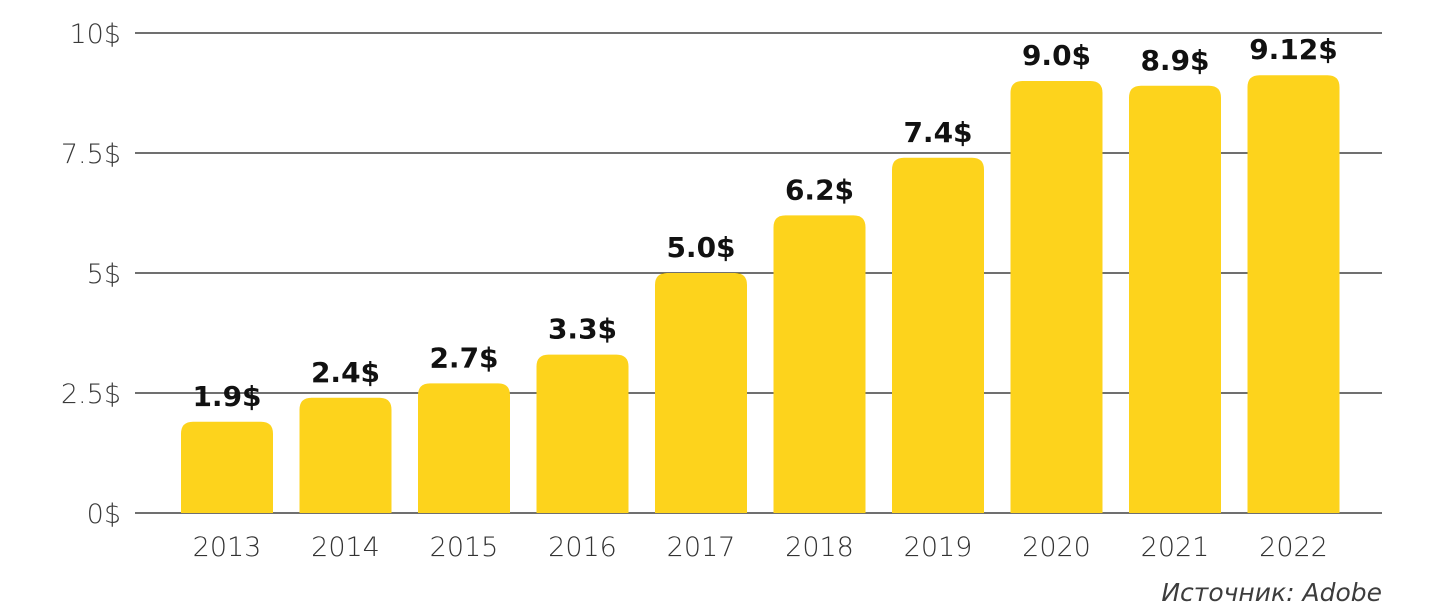 The image size is (1440, 614). Describe the element at coordinates (1271, 592) in the screenshot. I see `source-note: Источник: Adobe` at that location.